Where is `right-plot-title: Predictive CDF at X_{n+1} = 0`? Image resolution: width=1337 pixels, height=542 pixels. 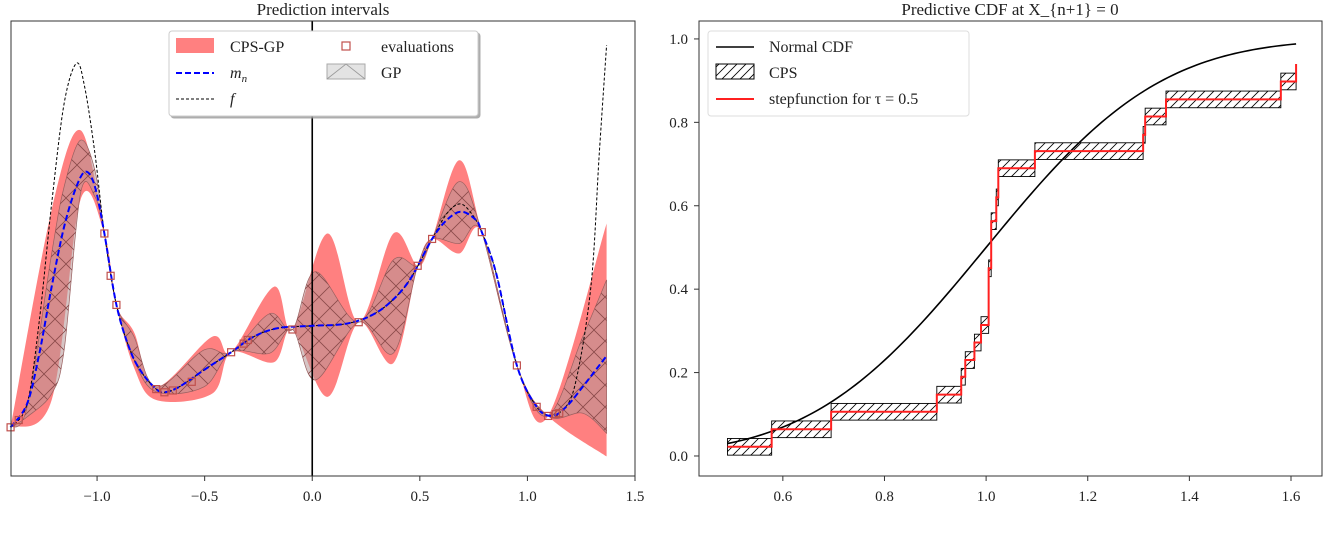
right-plot-title: Predictive CDF at X_{n+1} = 0 is located at coordinates (1009, 9).